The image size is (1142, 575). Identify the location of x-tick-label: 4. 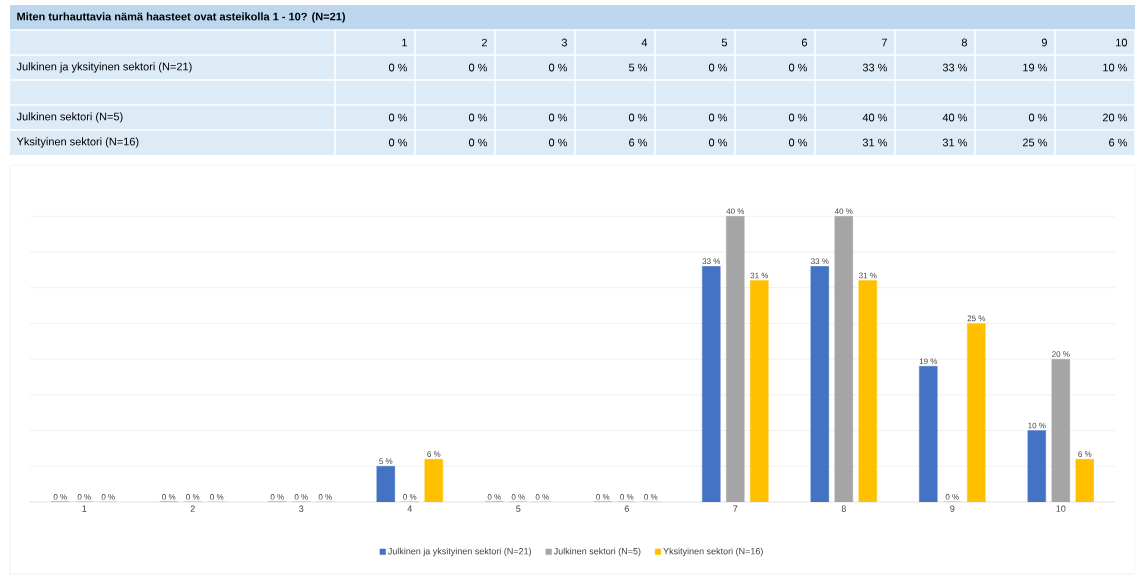
(410, 508).